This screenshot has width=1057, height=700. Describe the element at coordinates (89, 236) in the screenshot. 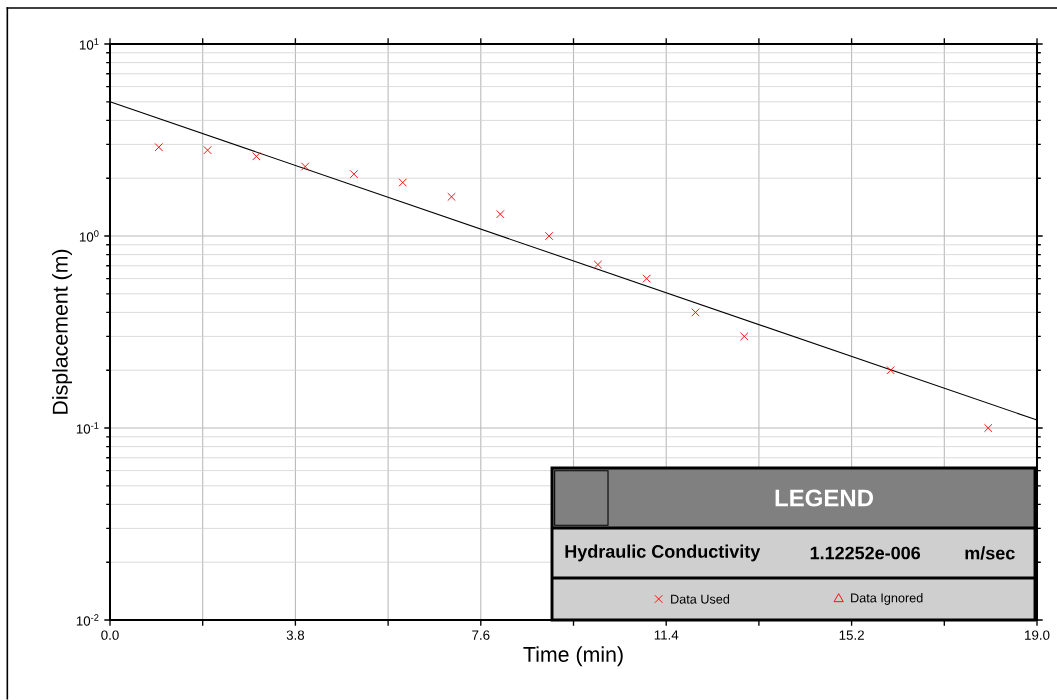

I see `y-tick-label: 10$^{0}$` at that location.